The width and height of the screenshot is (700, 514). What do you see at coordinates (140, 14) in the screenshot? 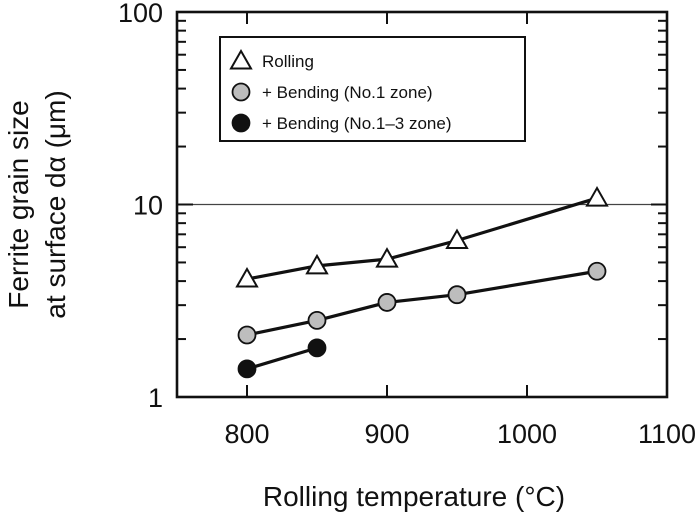
I see `y-tick-label: 100` at bounding box center [140, 14].